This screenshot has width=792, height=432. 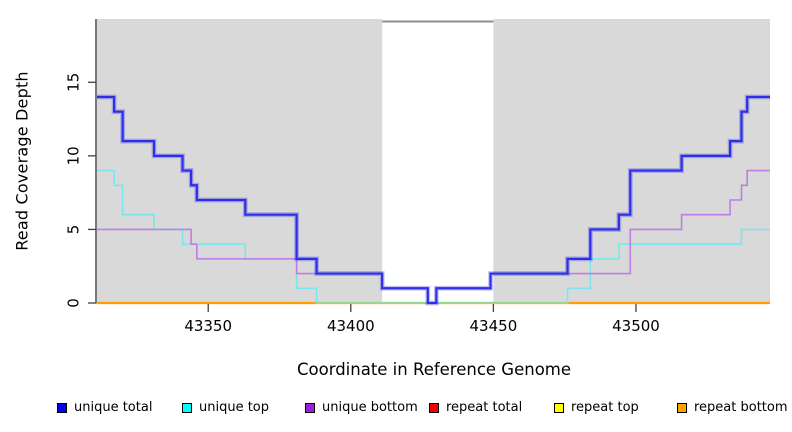 What do you see at coordinates (636, 326) in the screenshot?
I see `x-tick-label: 43500` at bounding box center [636, 326].